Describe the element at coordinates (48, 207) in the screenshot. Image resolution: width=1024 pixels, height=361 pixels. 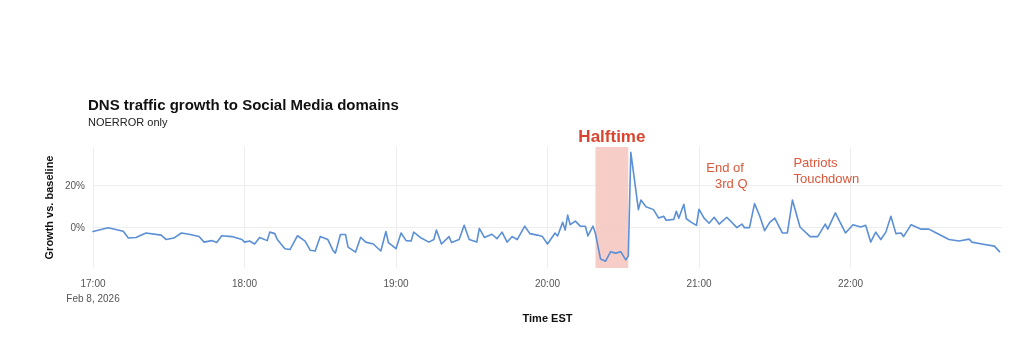
I see `y-axis-title: Growth vs. baseline` at that location.